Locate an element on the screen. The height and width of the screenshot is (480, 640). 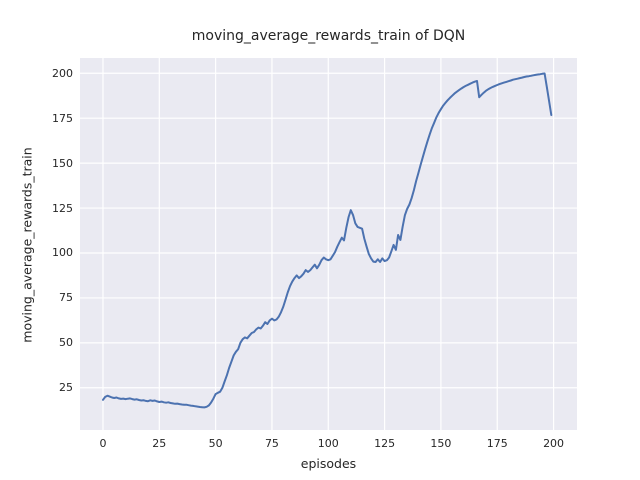
y-tick-label: 50 is located at coordinates (66, 343).